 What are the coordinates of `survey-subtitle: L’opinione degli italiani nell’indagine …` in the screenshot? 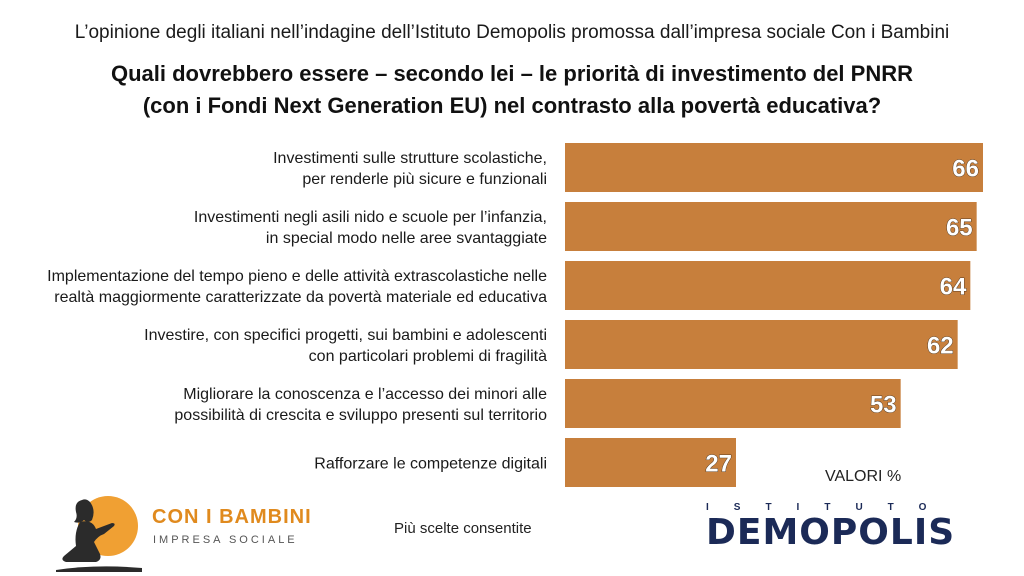 It's located at (512, 32).